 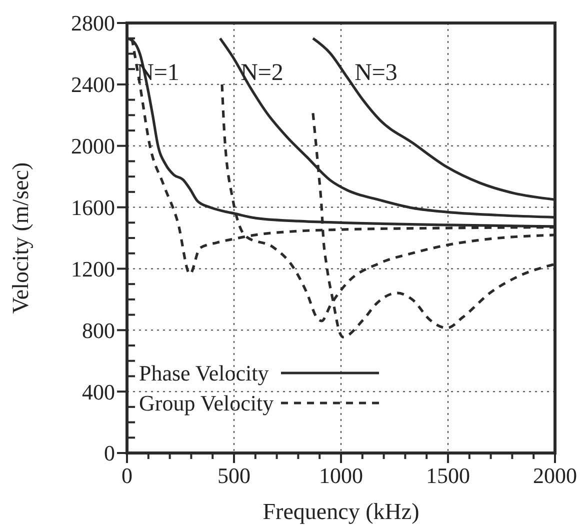 I want to click on y-axis-title: Velocity (m/sec), so click(x=20, y=238).